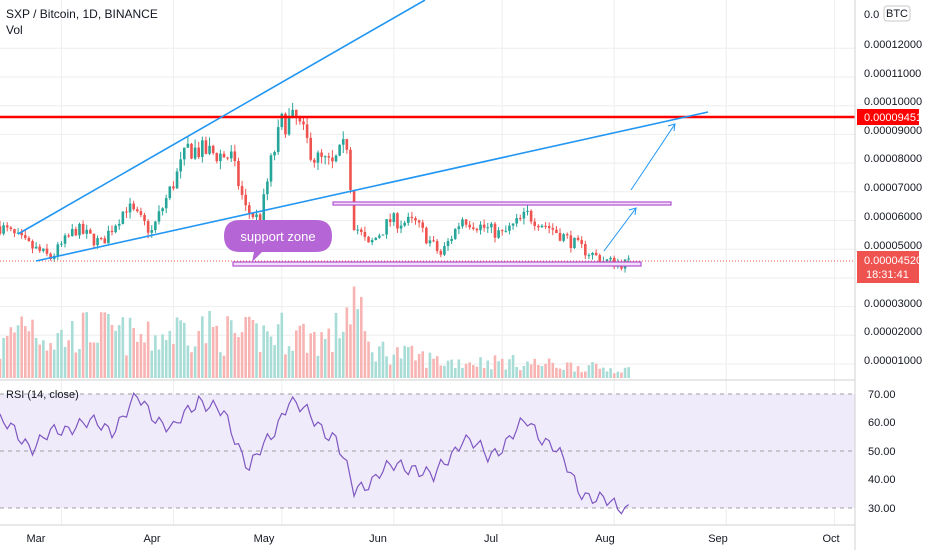 The width and height of the screenshot is (932, 555). I want to click on rsi-axis: 70.00 60.00 50.00 40.00 30.00, so click(882, 452).